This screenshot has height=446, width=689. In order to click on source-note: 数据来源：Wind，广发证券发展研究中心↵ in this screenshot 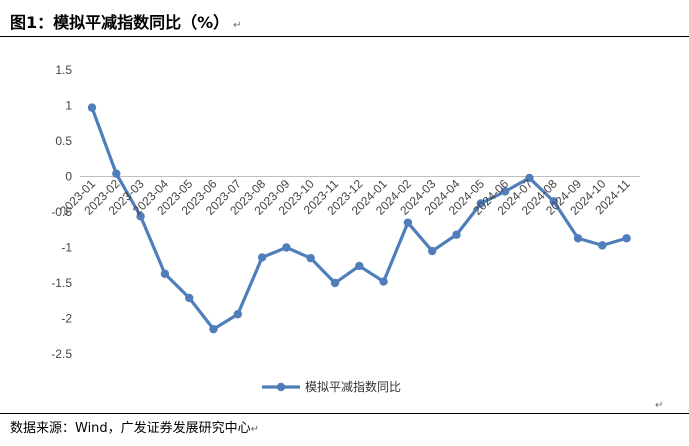, I will do `click(134, 426)`.